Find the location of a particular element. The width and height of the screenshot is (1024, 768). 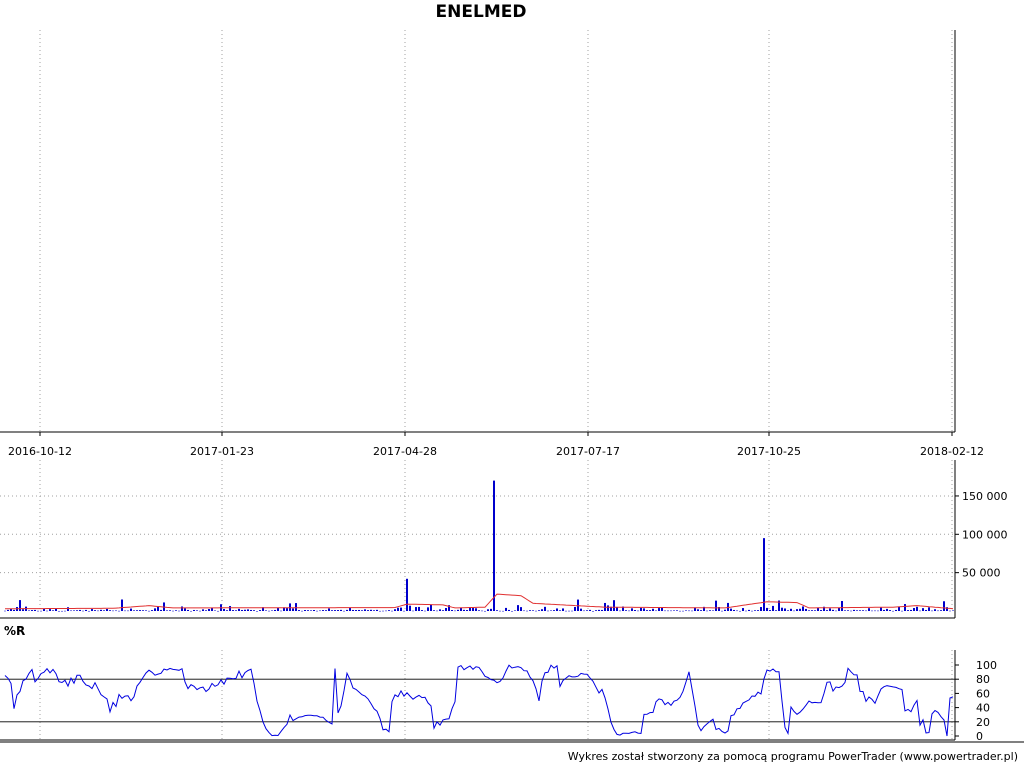

wr-tick-label: 0 is located at coordinates (979, 736).